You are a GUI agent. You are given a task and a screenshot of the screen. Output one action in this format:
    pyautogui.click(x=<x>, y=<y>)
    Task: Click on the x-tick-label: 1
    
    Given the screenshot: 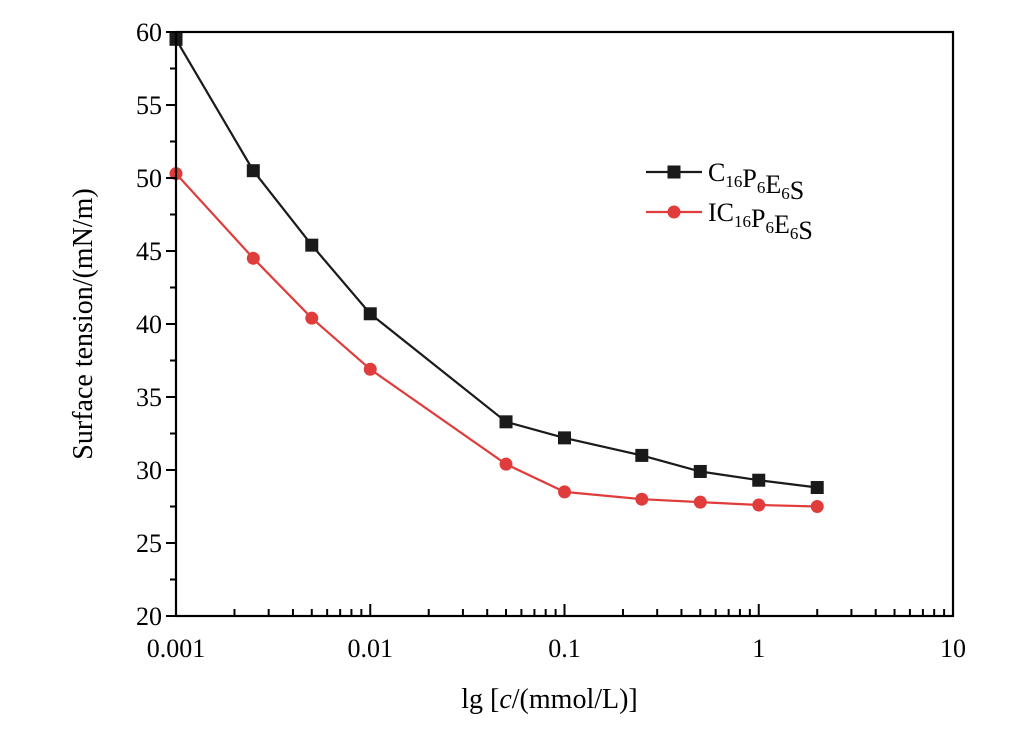 What is the action you would take?
    pyautogui.click(x=758, y=648)
    